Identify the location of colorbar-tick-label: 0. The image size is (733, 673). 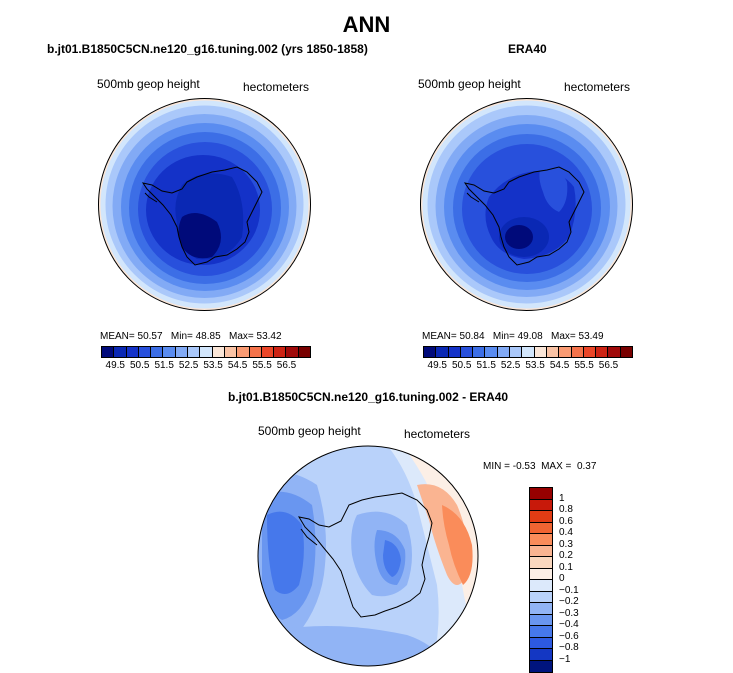
(562, 578).